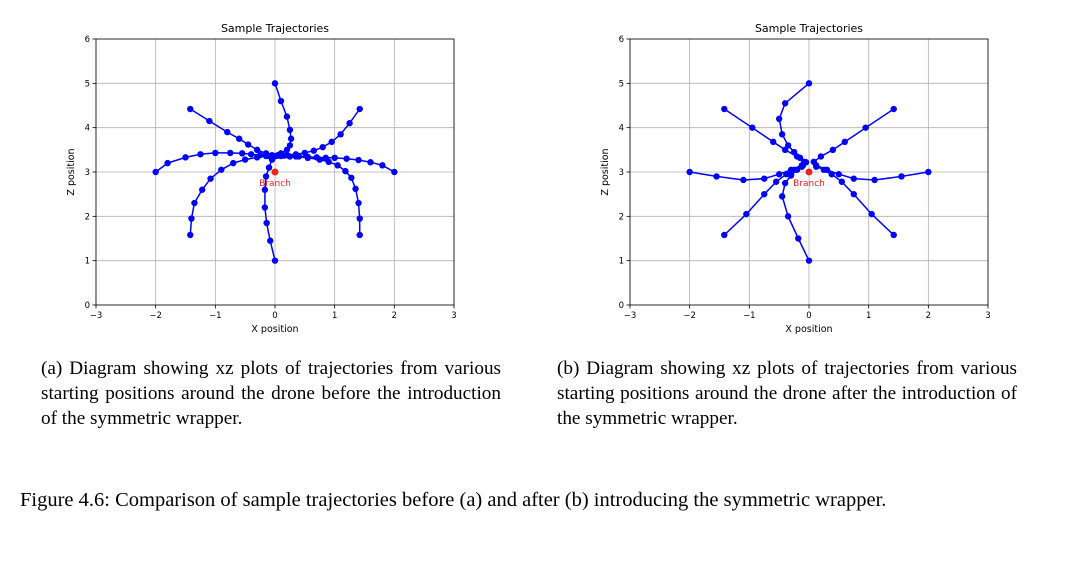  I want to click on x-tick-label: 0, so click(274, 316).